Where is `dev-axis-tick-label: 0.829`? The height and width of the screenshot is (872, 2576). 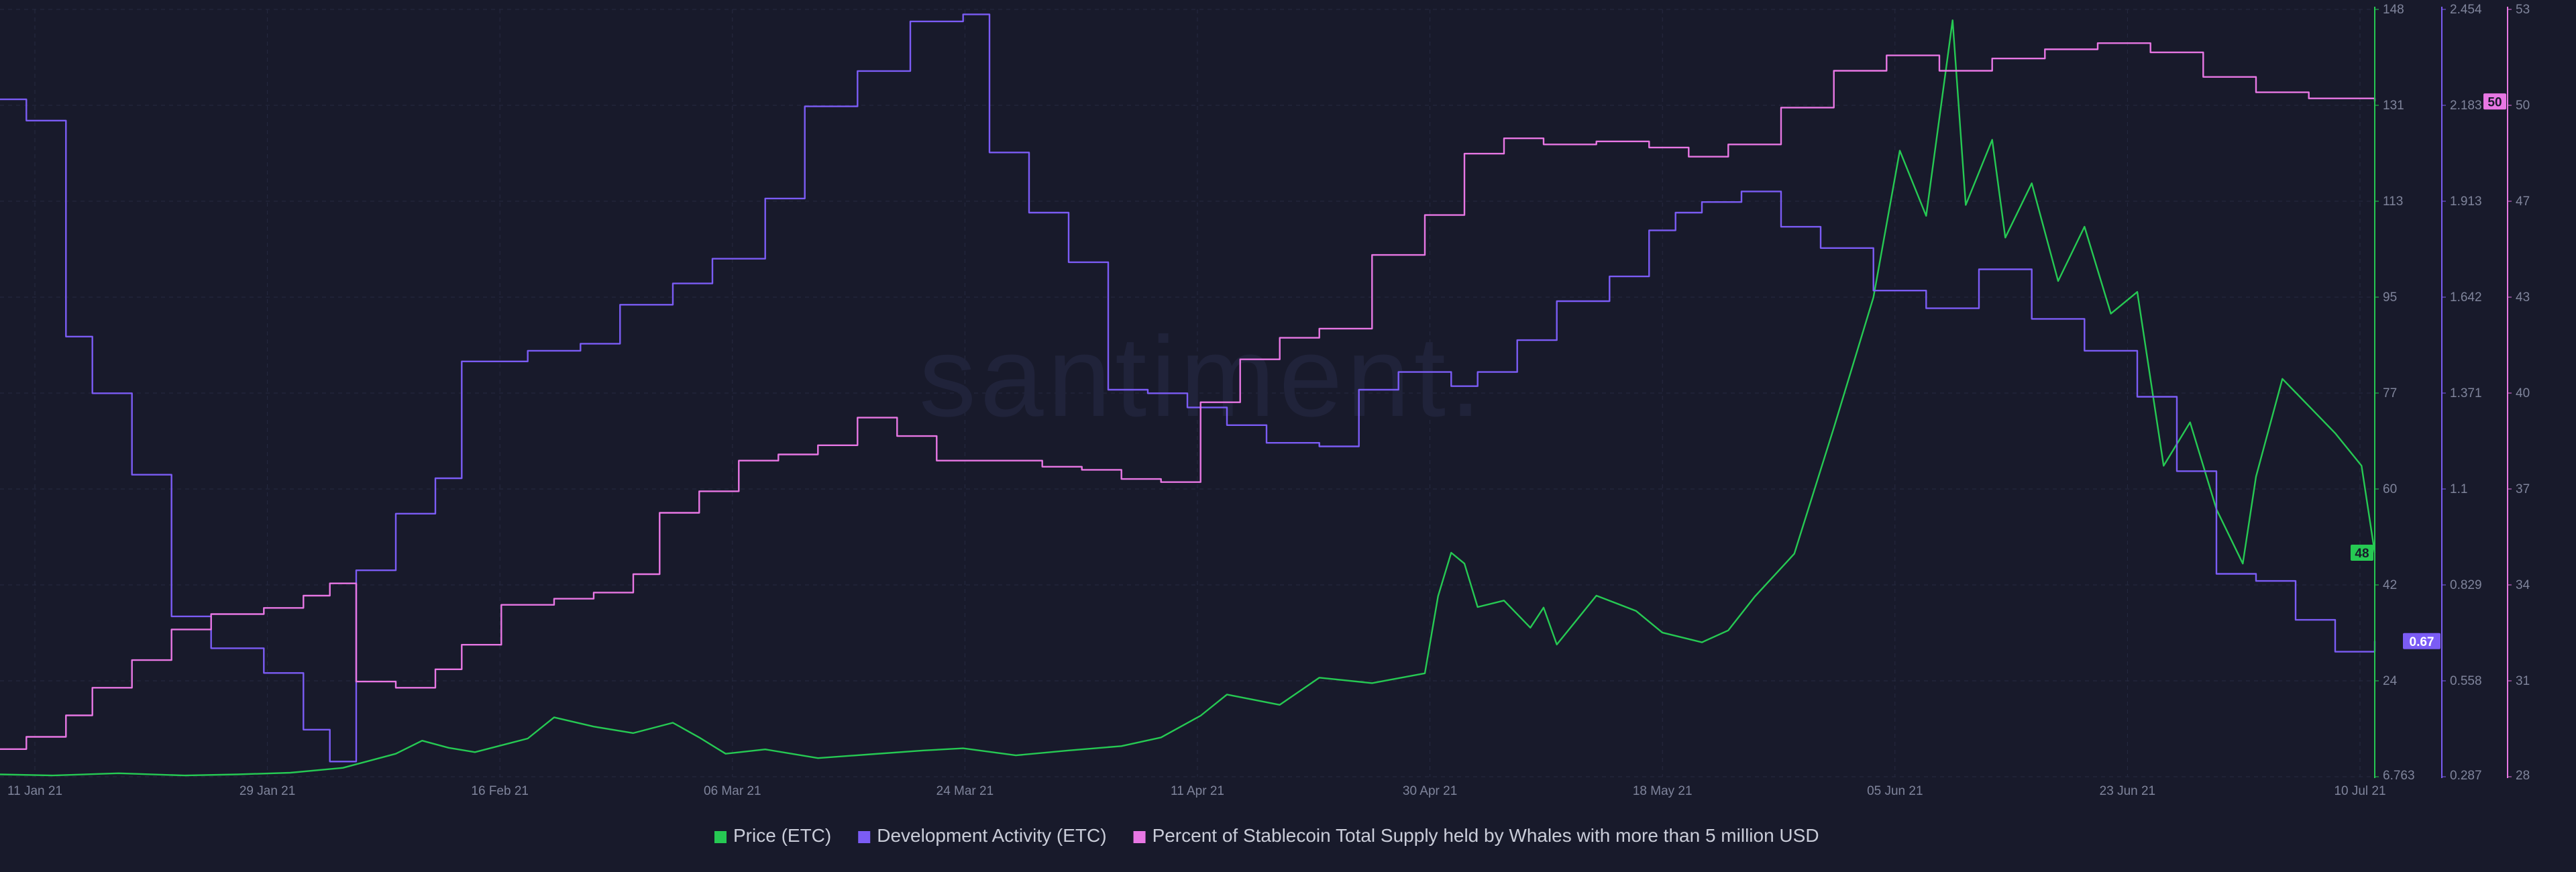 dev-axis-tick-label: 0.829 is located at coordinates (2466, 585).